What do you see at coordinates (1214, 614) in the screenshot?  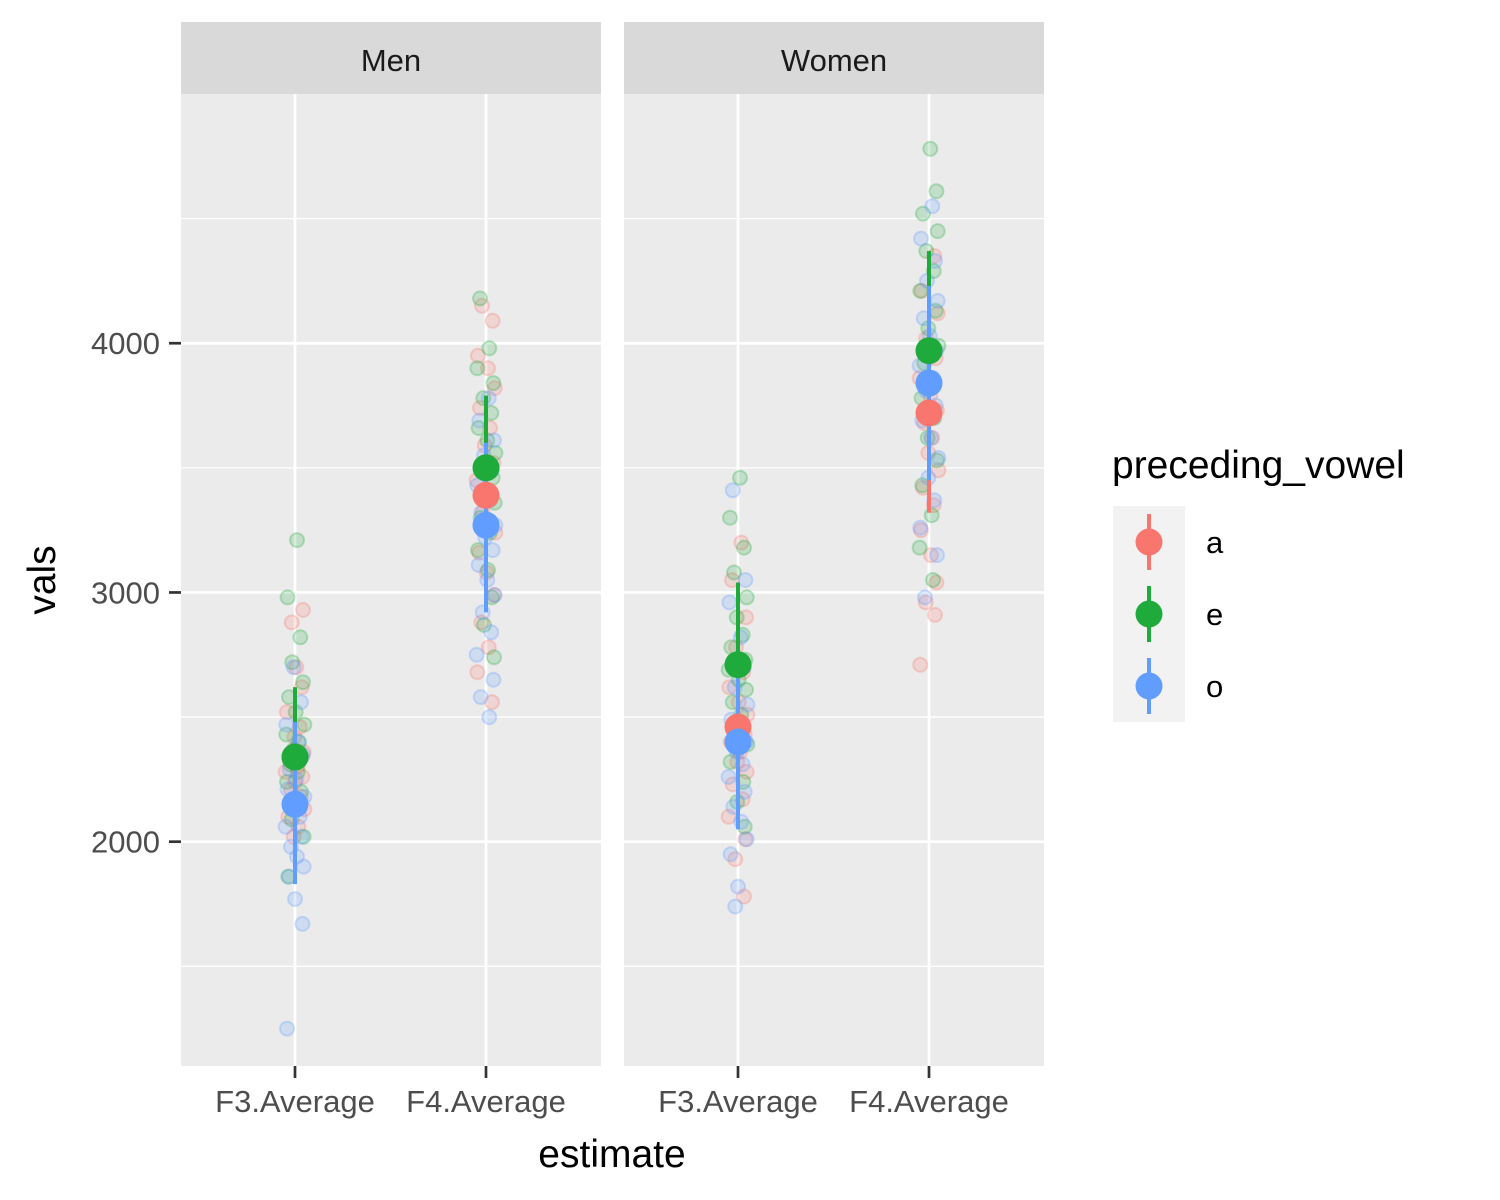 I see `legend-label-e: e` at bounding box center [1214, 614].